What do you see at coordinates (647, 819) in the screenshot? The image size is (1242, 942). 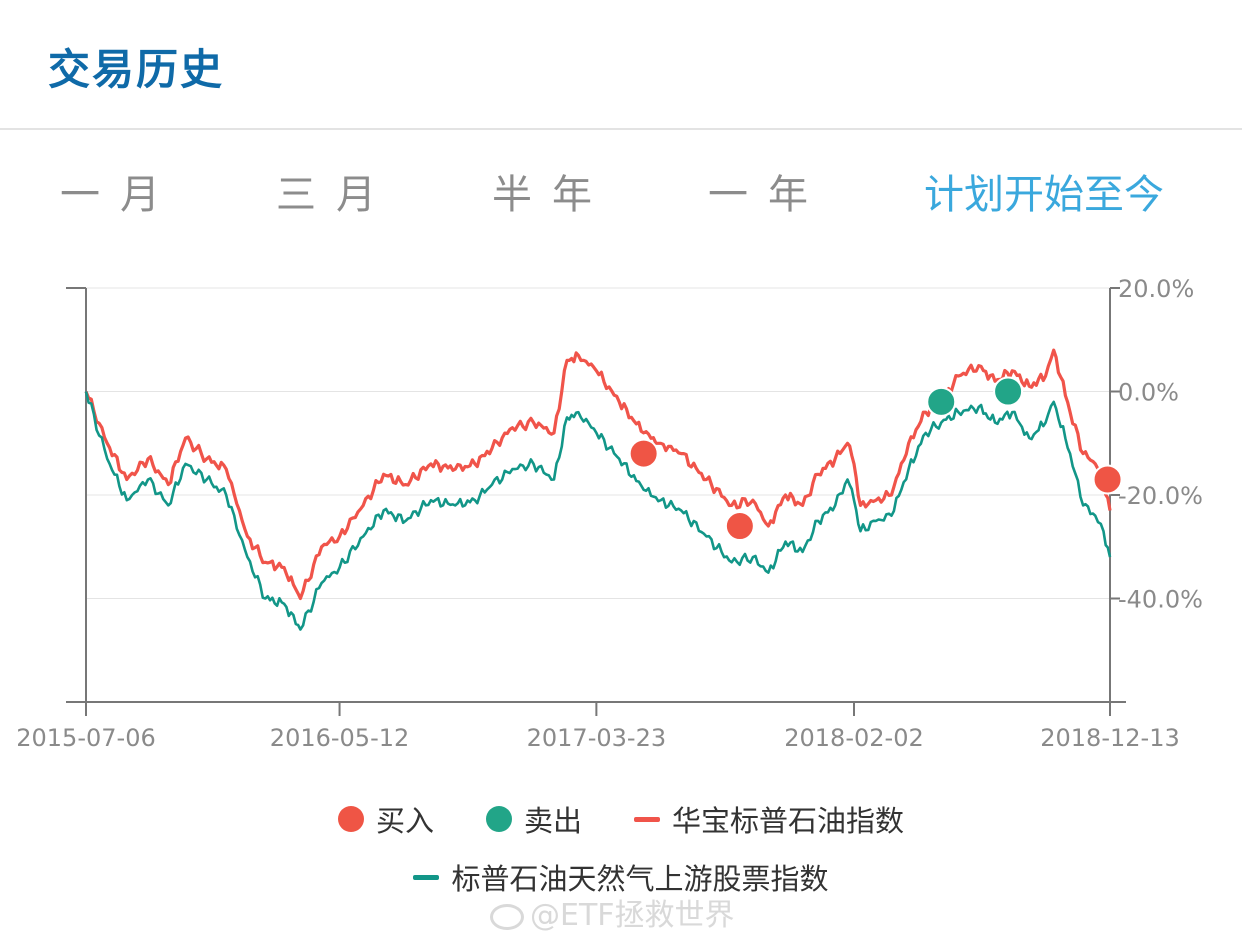 I see `fund-line-icon` at bounding box center [647, 819].